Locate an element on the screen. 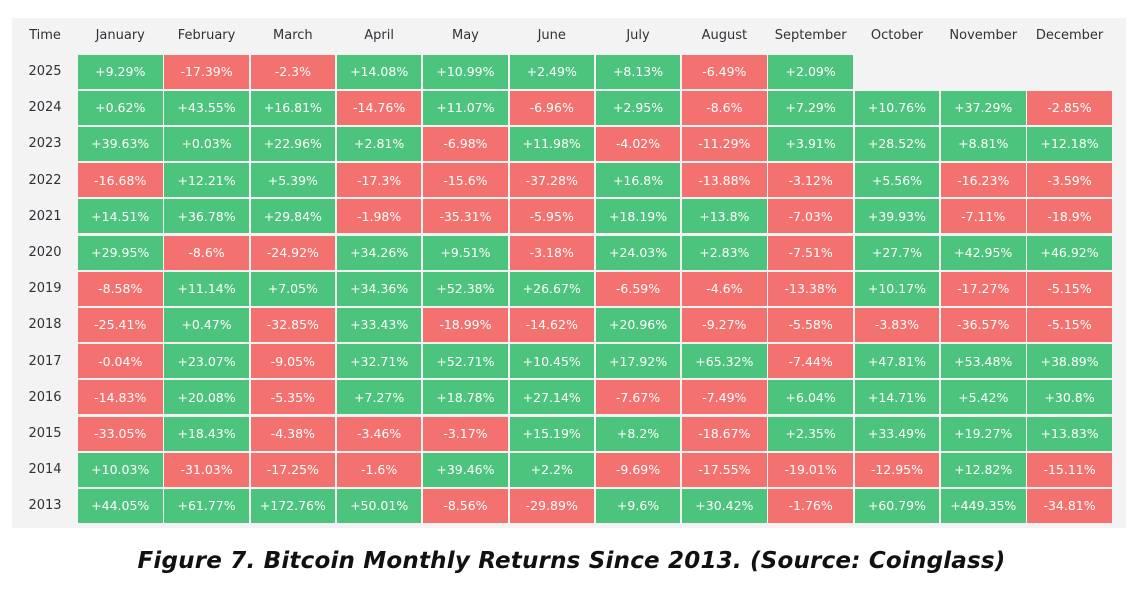 This screenshot has height=591, width=1143. cell-2020-february: -8.6% is located at coordinates (206, 252).